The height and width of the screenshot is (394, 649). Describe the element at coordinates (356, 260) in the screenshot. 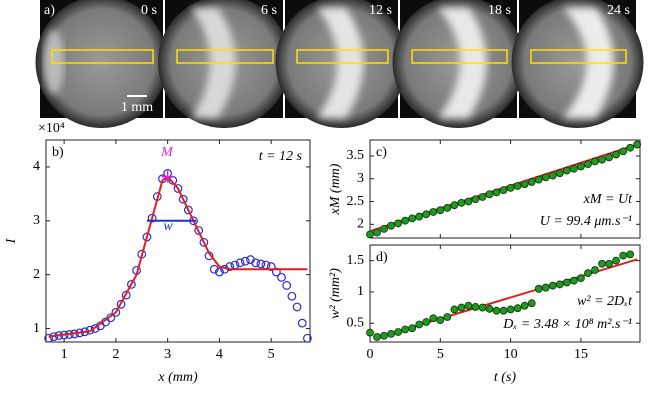

I see `y-tick-label: 1.5` at that location.